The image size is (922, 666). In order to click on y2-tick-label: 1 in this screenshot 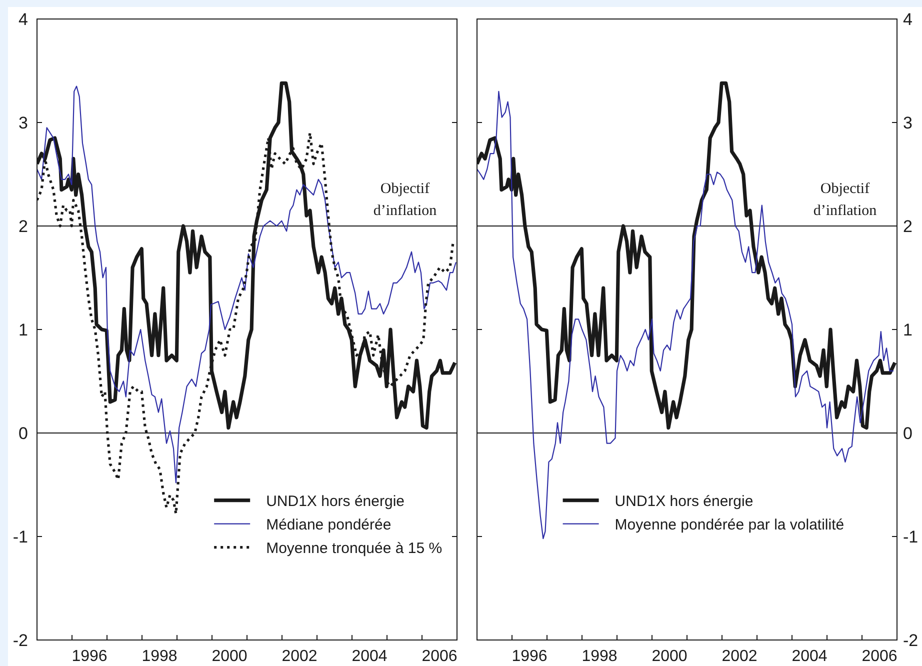, I will do `click(907, 330)`.